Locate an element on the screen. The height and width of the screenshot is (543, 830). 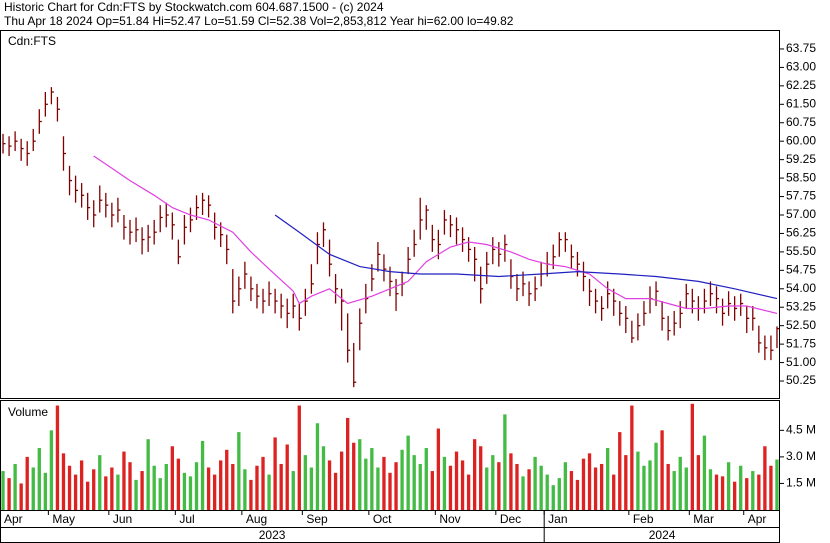
y-tick-label: 51.75 is located at coordinates (801, 343).